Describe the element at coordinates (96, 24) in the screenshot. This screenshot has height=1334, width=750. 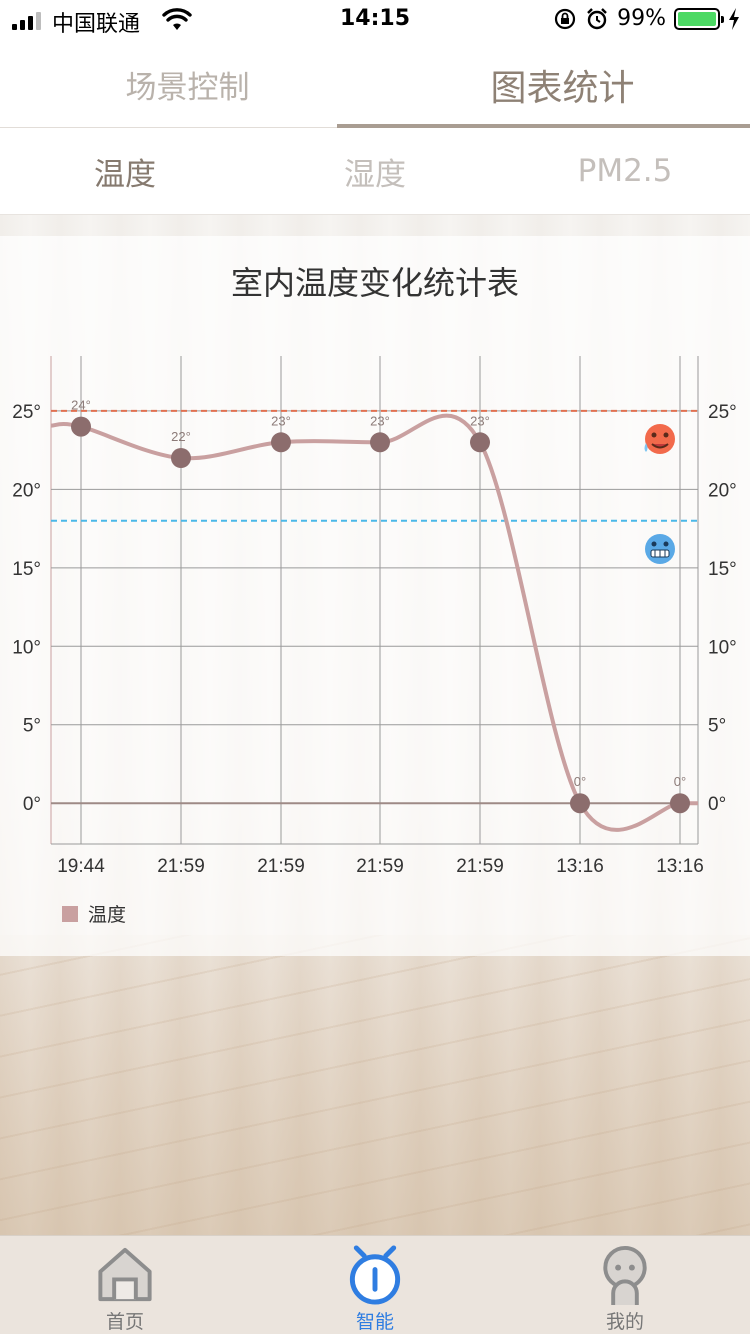
I see `carrier-name: 中国联通` at that location.